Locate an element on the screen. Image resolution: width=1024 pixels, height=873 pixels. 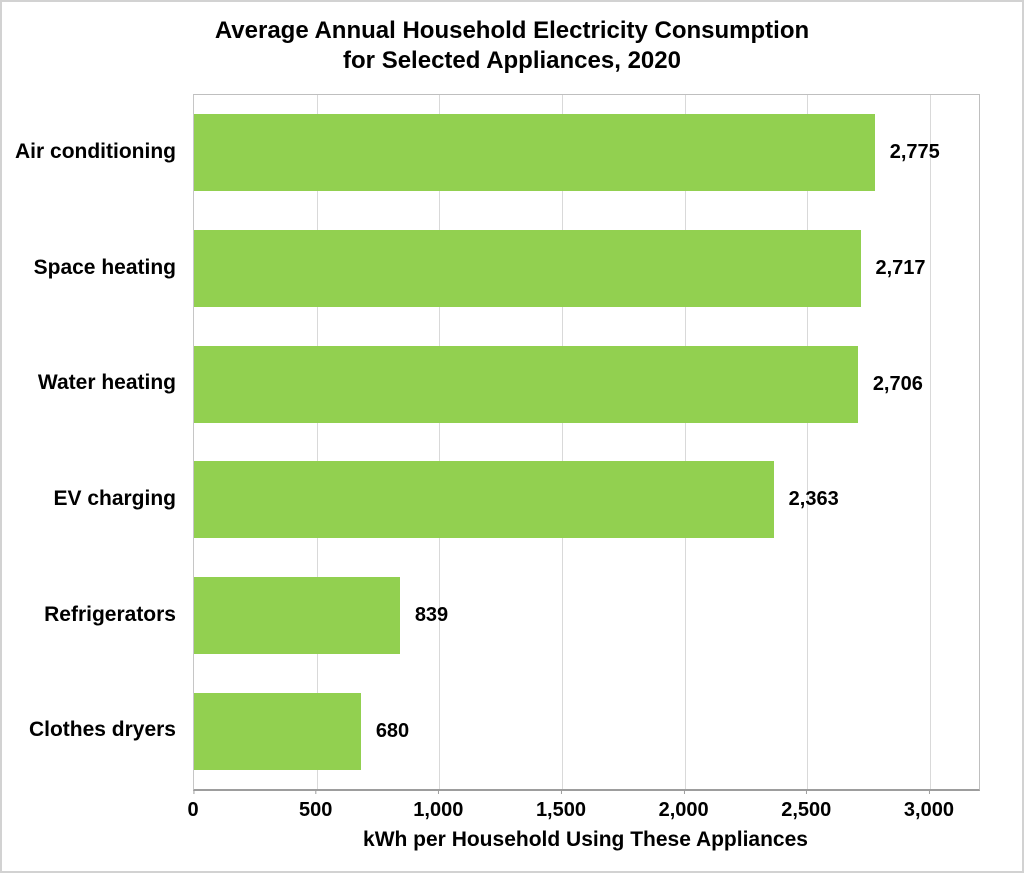
category-label: Air conditioning is located at coordinates (95, 151).